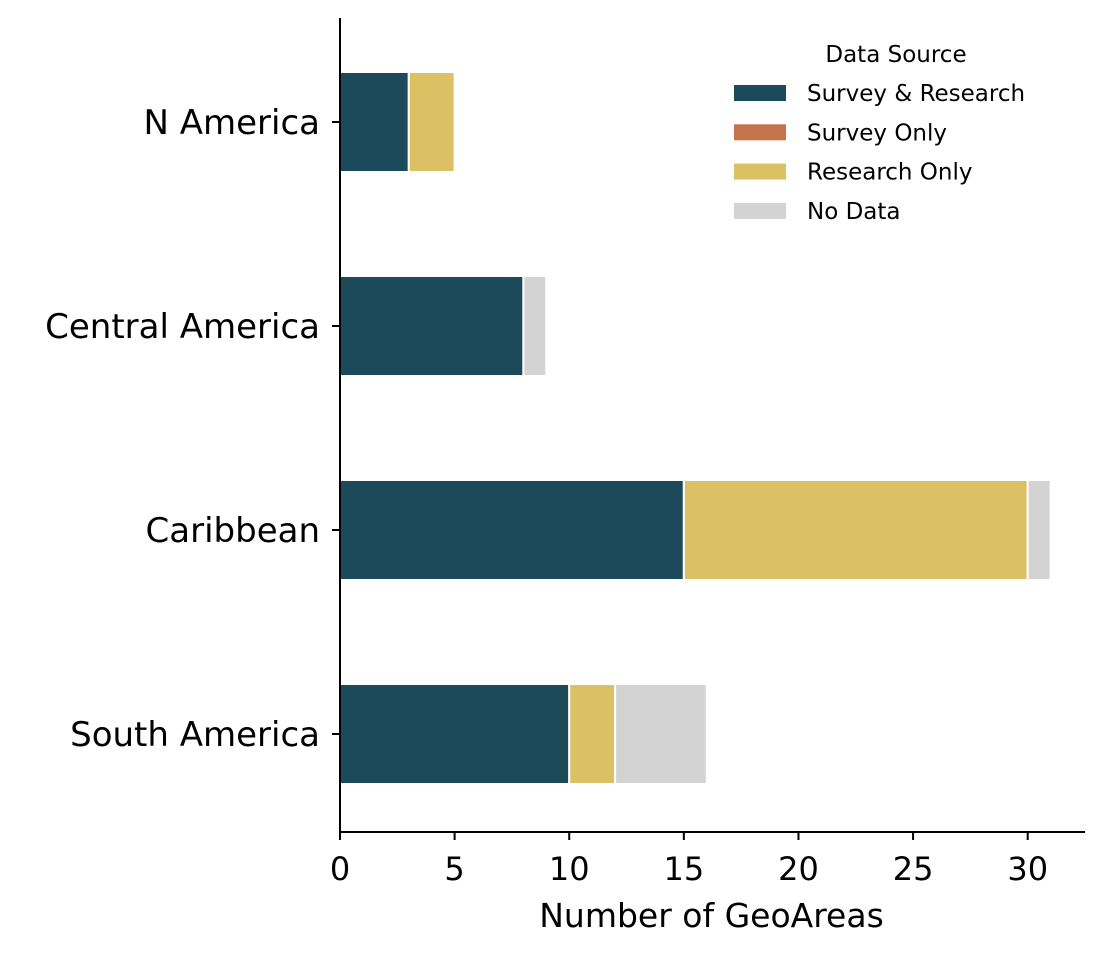 This screenshot has height=959, width=1102. I want to click on y-tick-label-caribbean: Caribbean, so click(233, 531).